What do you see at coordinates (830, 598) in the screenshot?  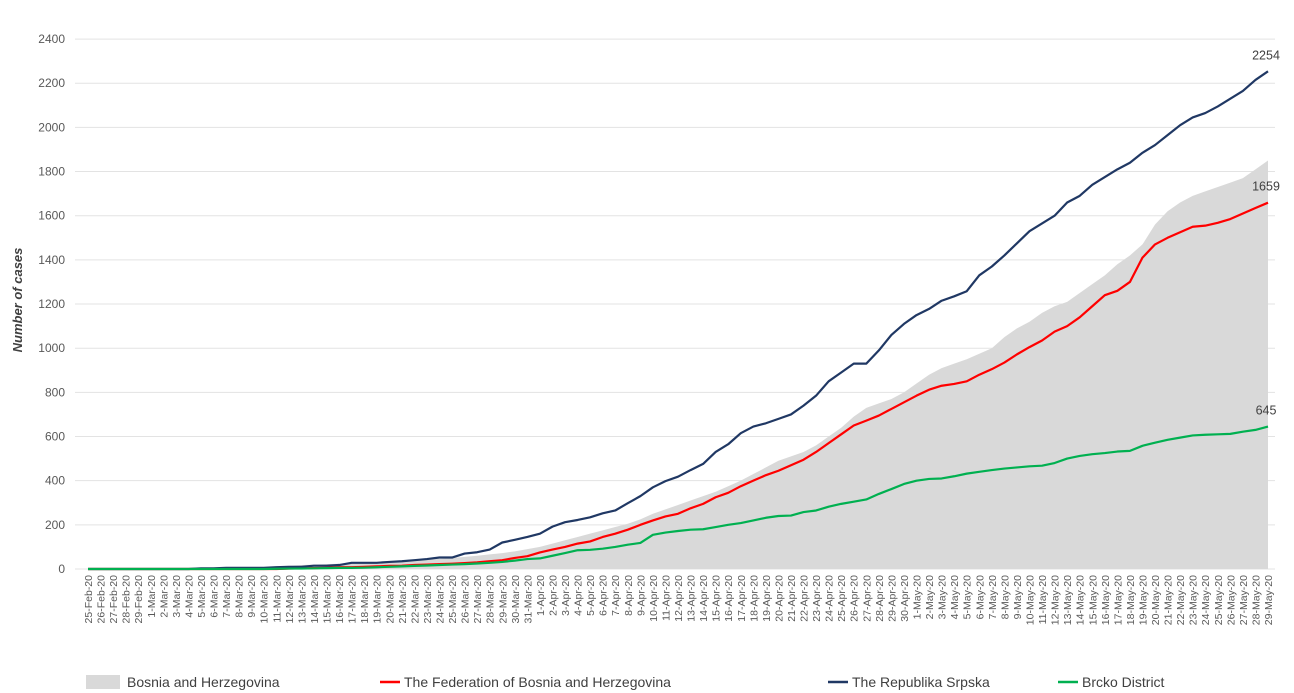 I see `x-tick-label: 24-Apr-20` at bounding box center [830, 598].